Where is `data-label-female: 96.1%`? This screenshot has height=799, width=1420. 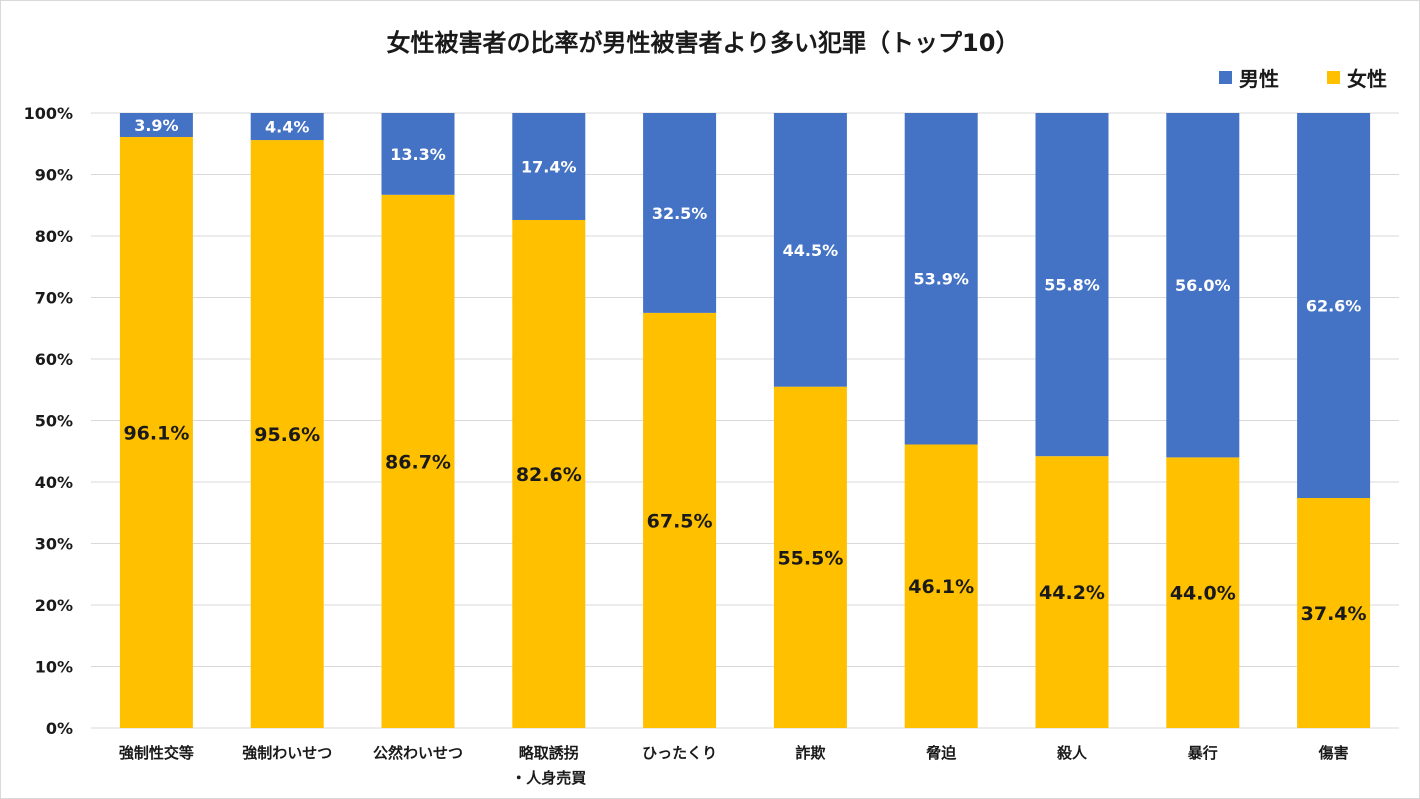 data-label-female: 96.1% is located at coordinates (156, 433).